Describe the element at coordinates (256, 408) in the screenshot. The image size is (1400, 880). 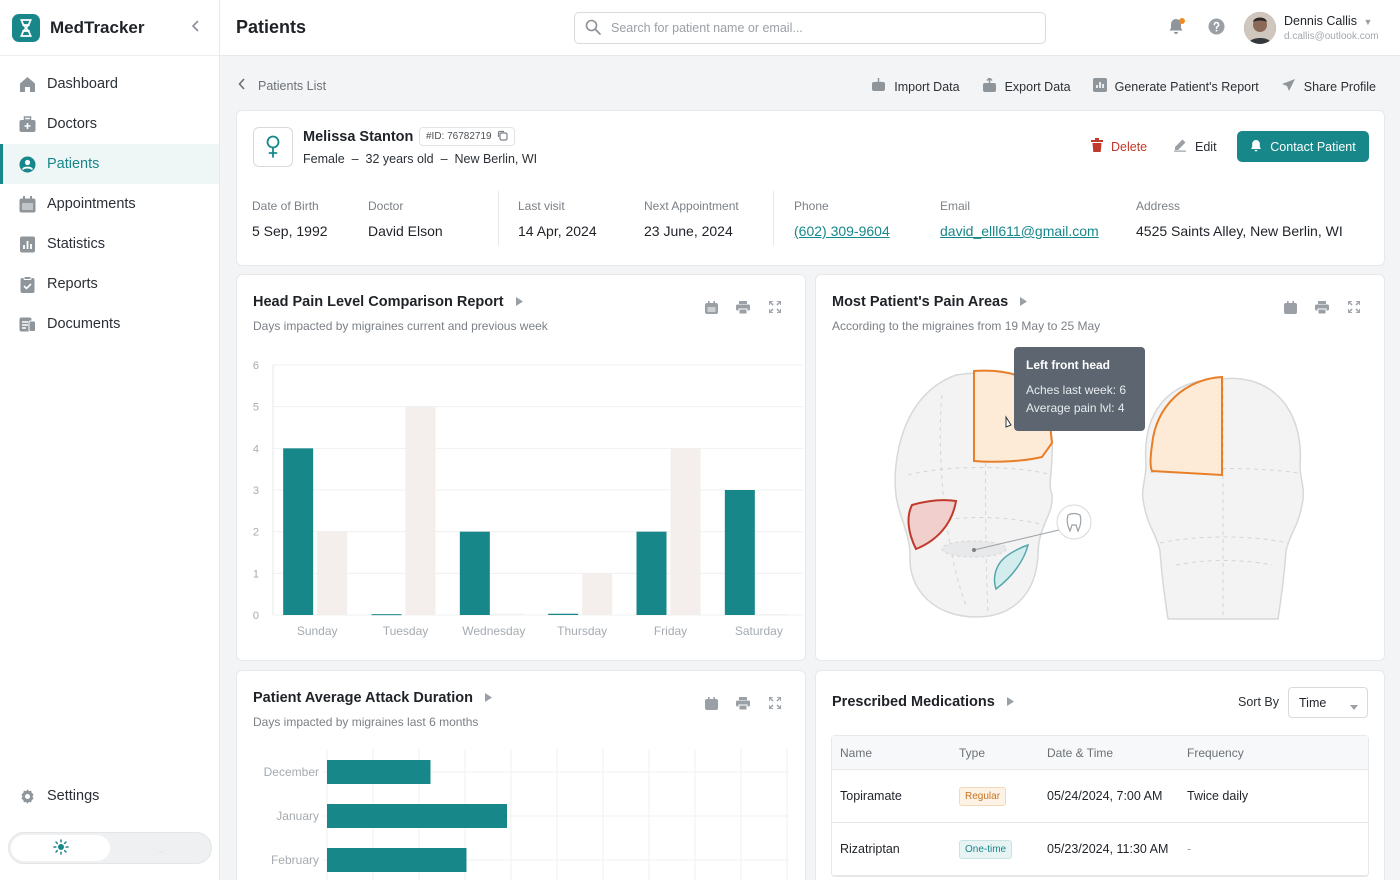
I see `y-tick-label: 5` at that location.